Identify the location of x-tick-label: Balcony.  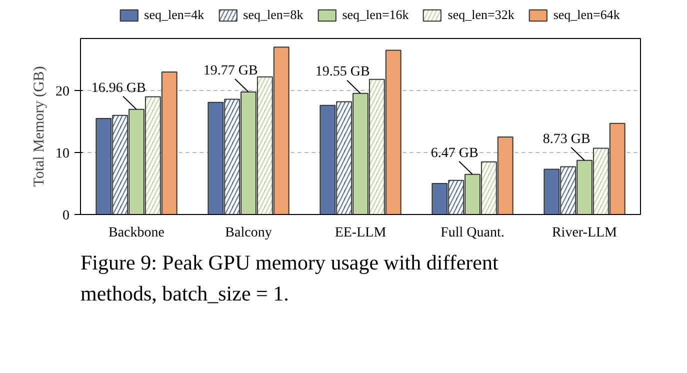
(248, 233).